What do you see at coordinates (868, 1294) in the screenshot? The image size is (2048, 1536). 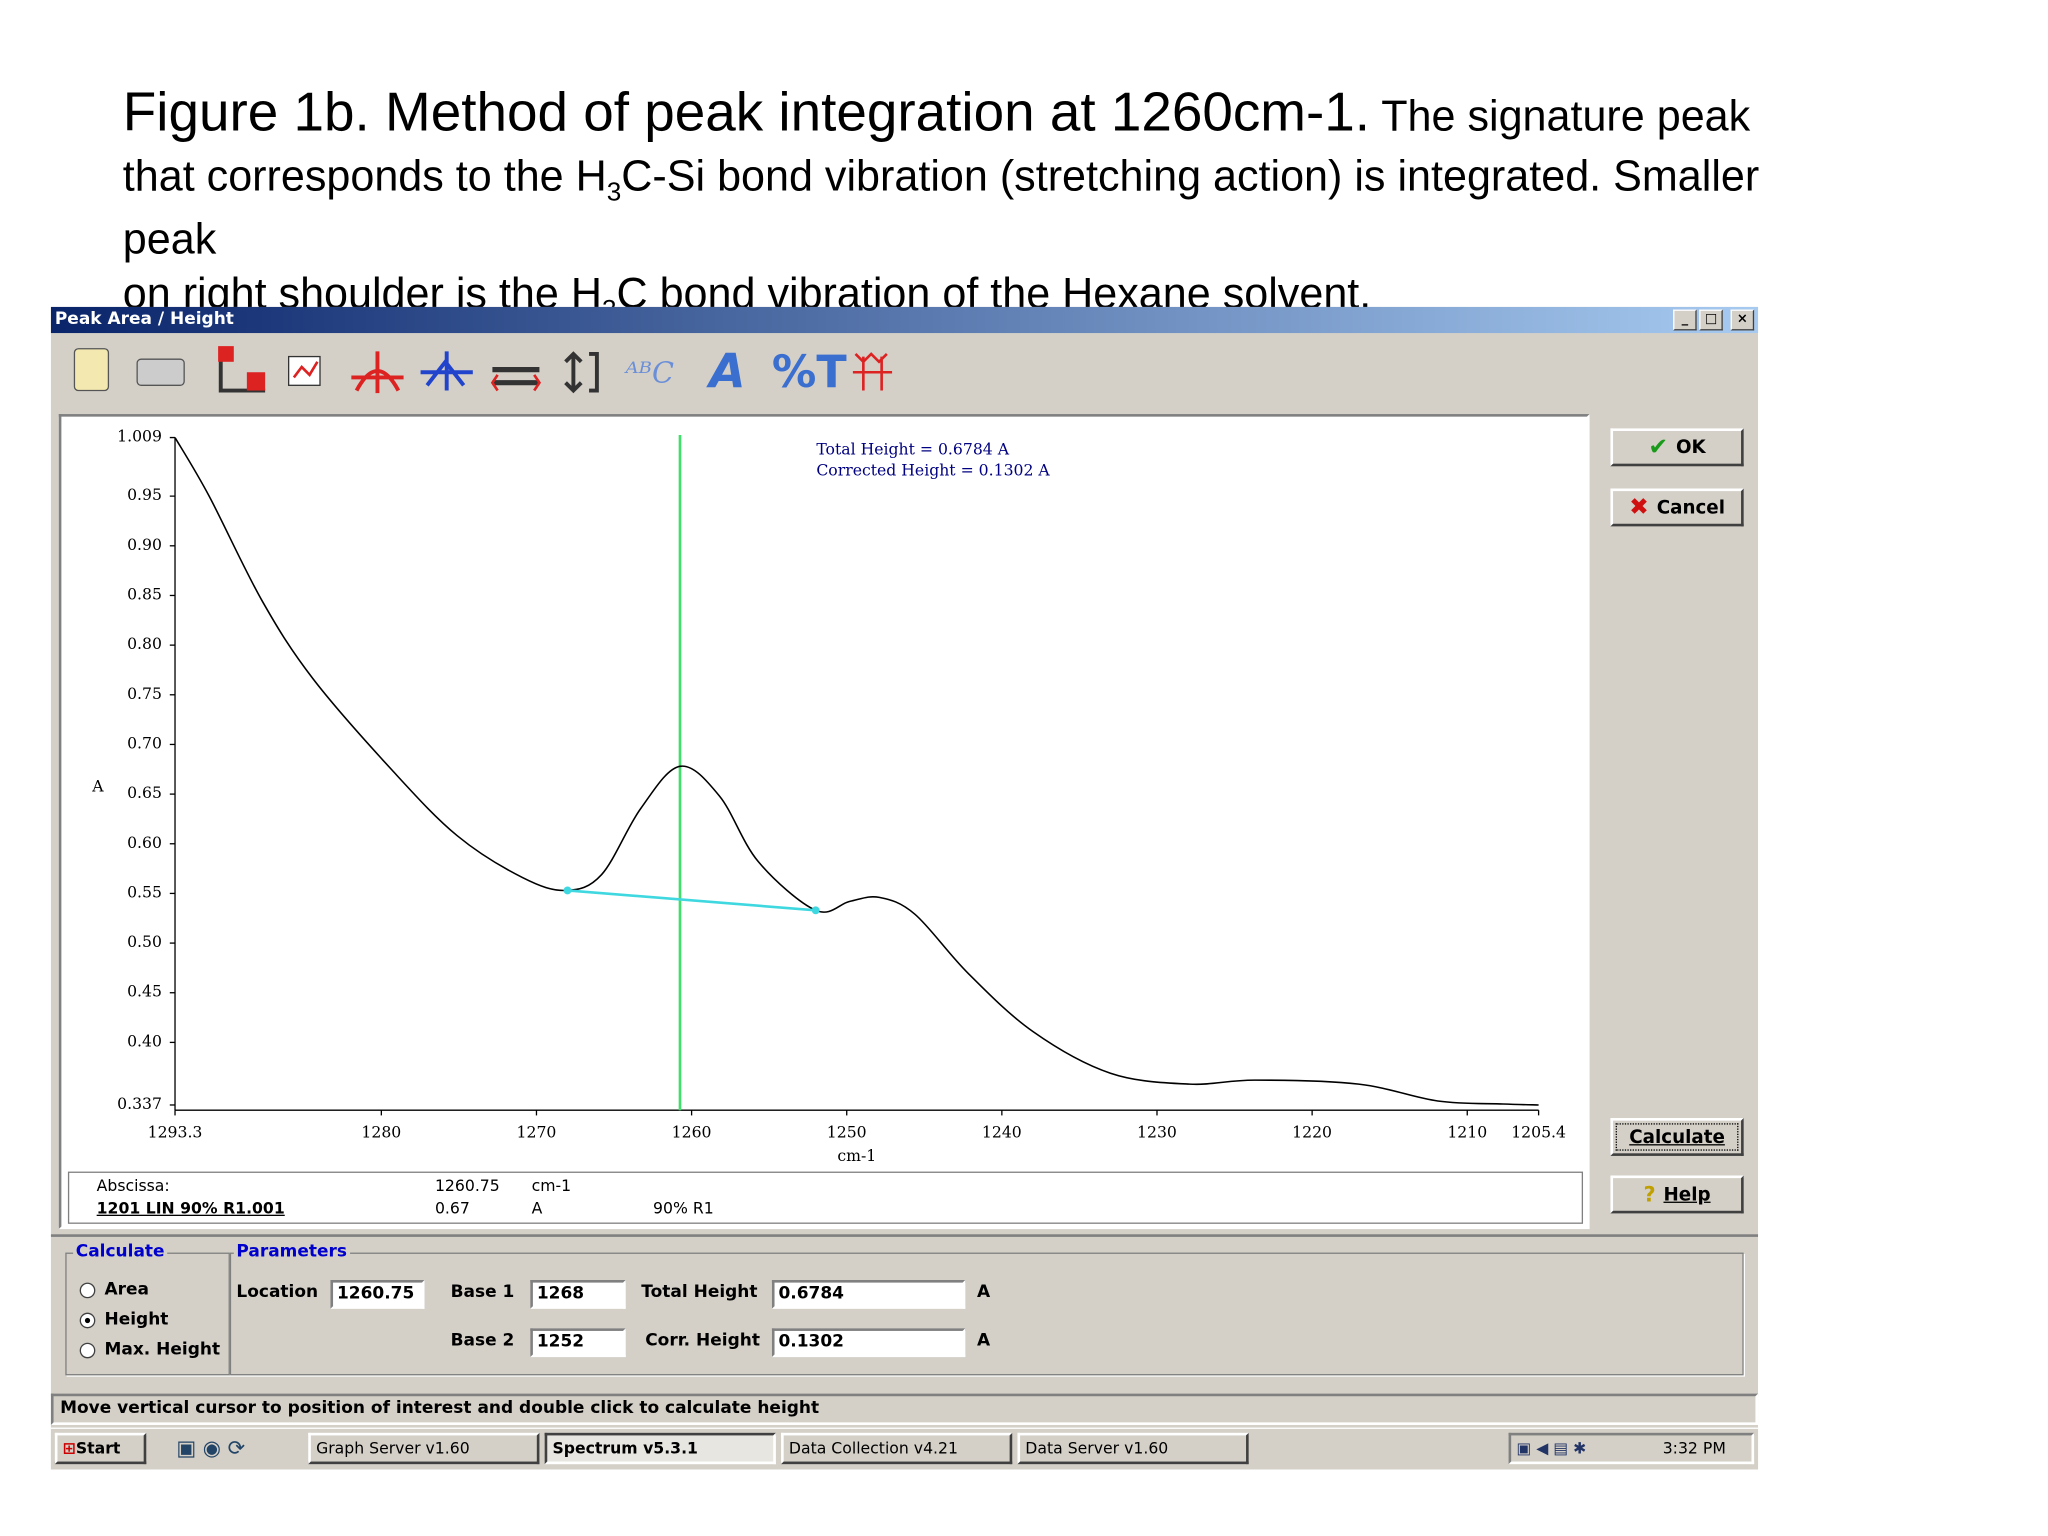 I see `total-height-field: 0.6784` at bounding box center [868, 1294].